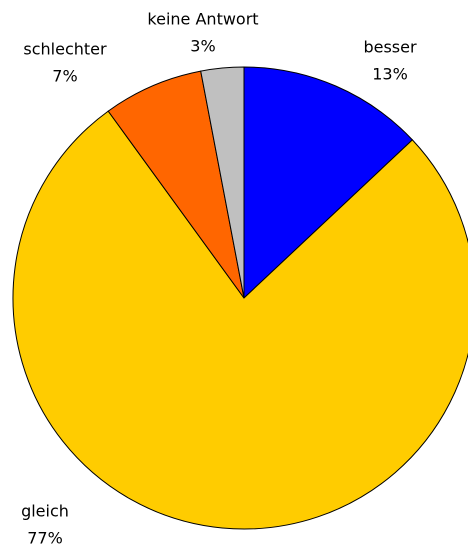  I want to click on slice-label: gleich, so click(45, 511).